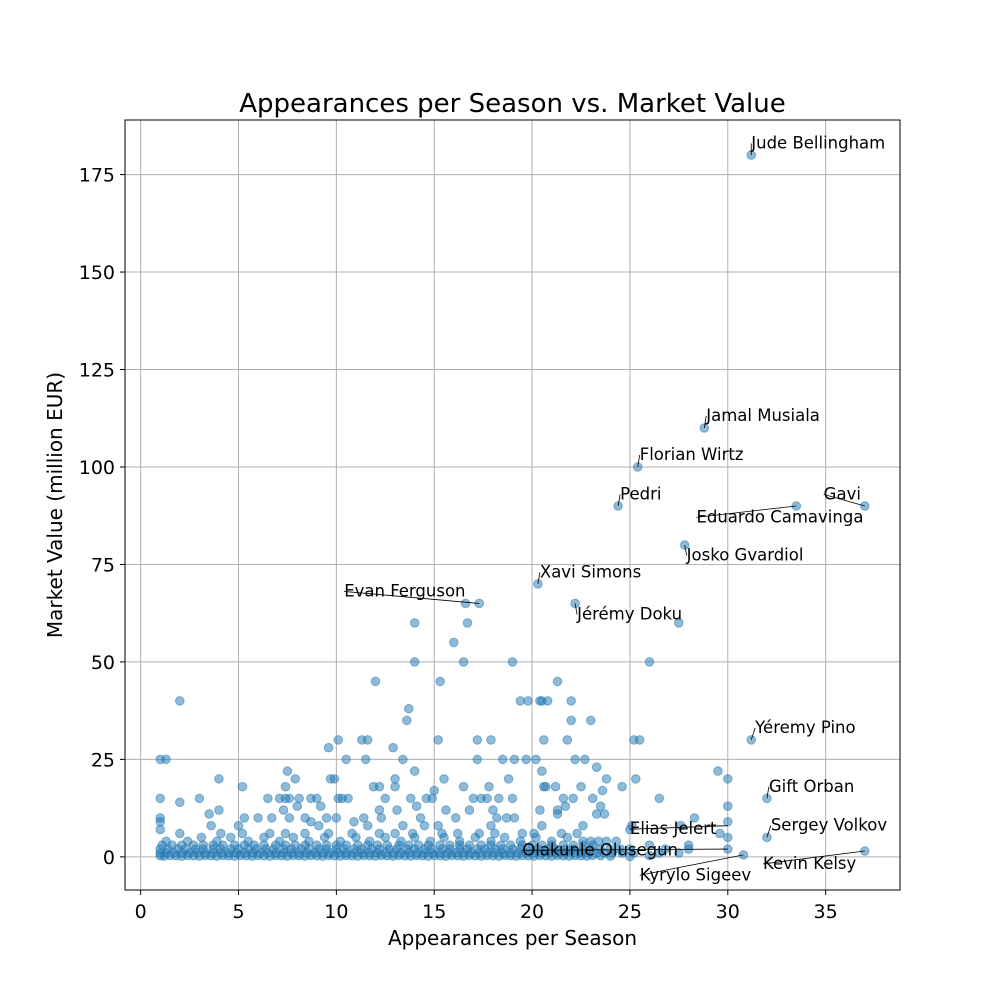  I want to click on y-tick-label: 175, so click(97, 176).